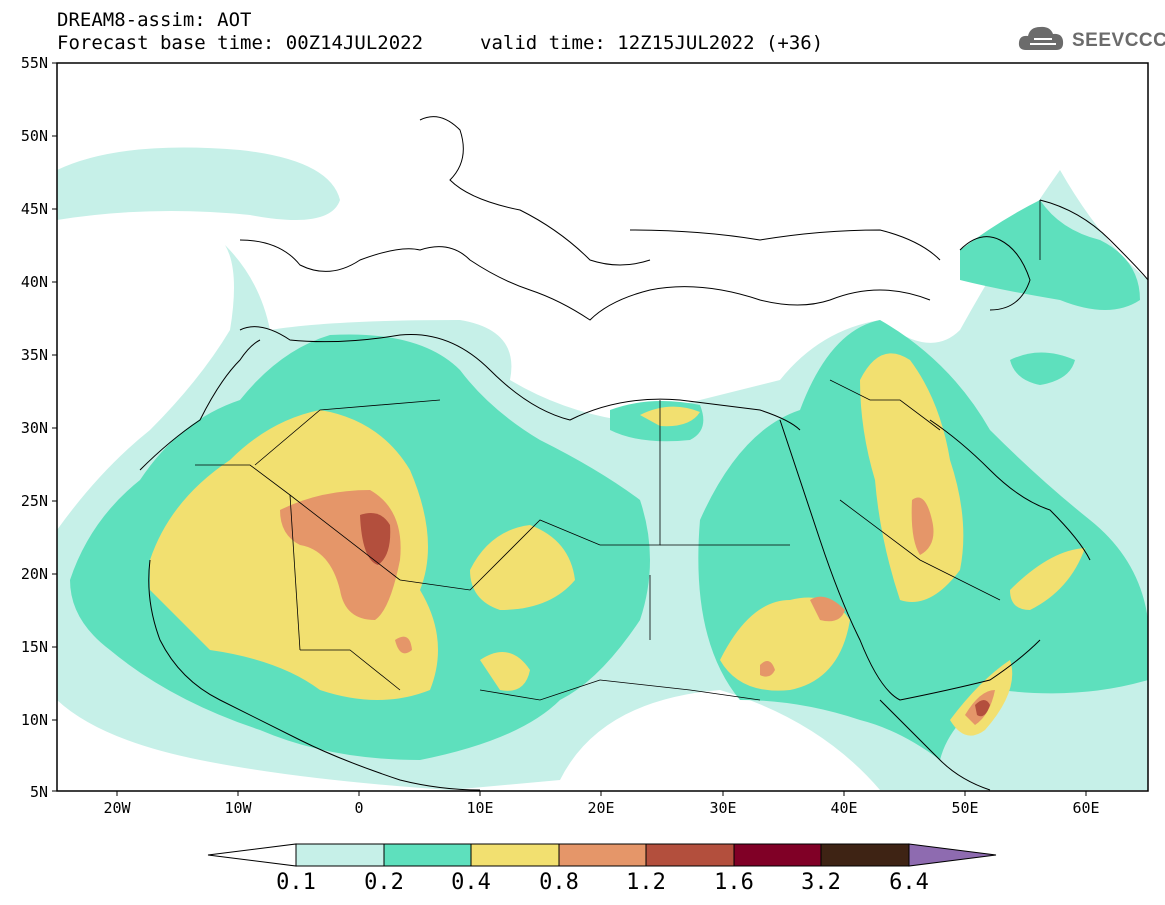 The width and height of the screenshot is (1165, 905). I want to click on colorbar, so click(602, 855).